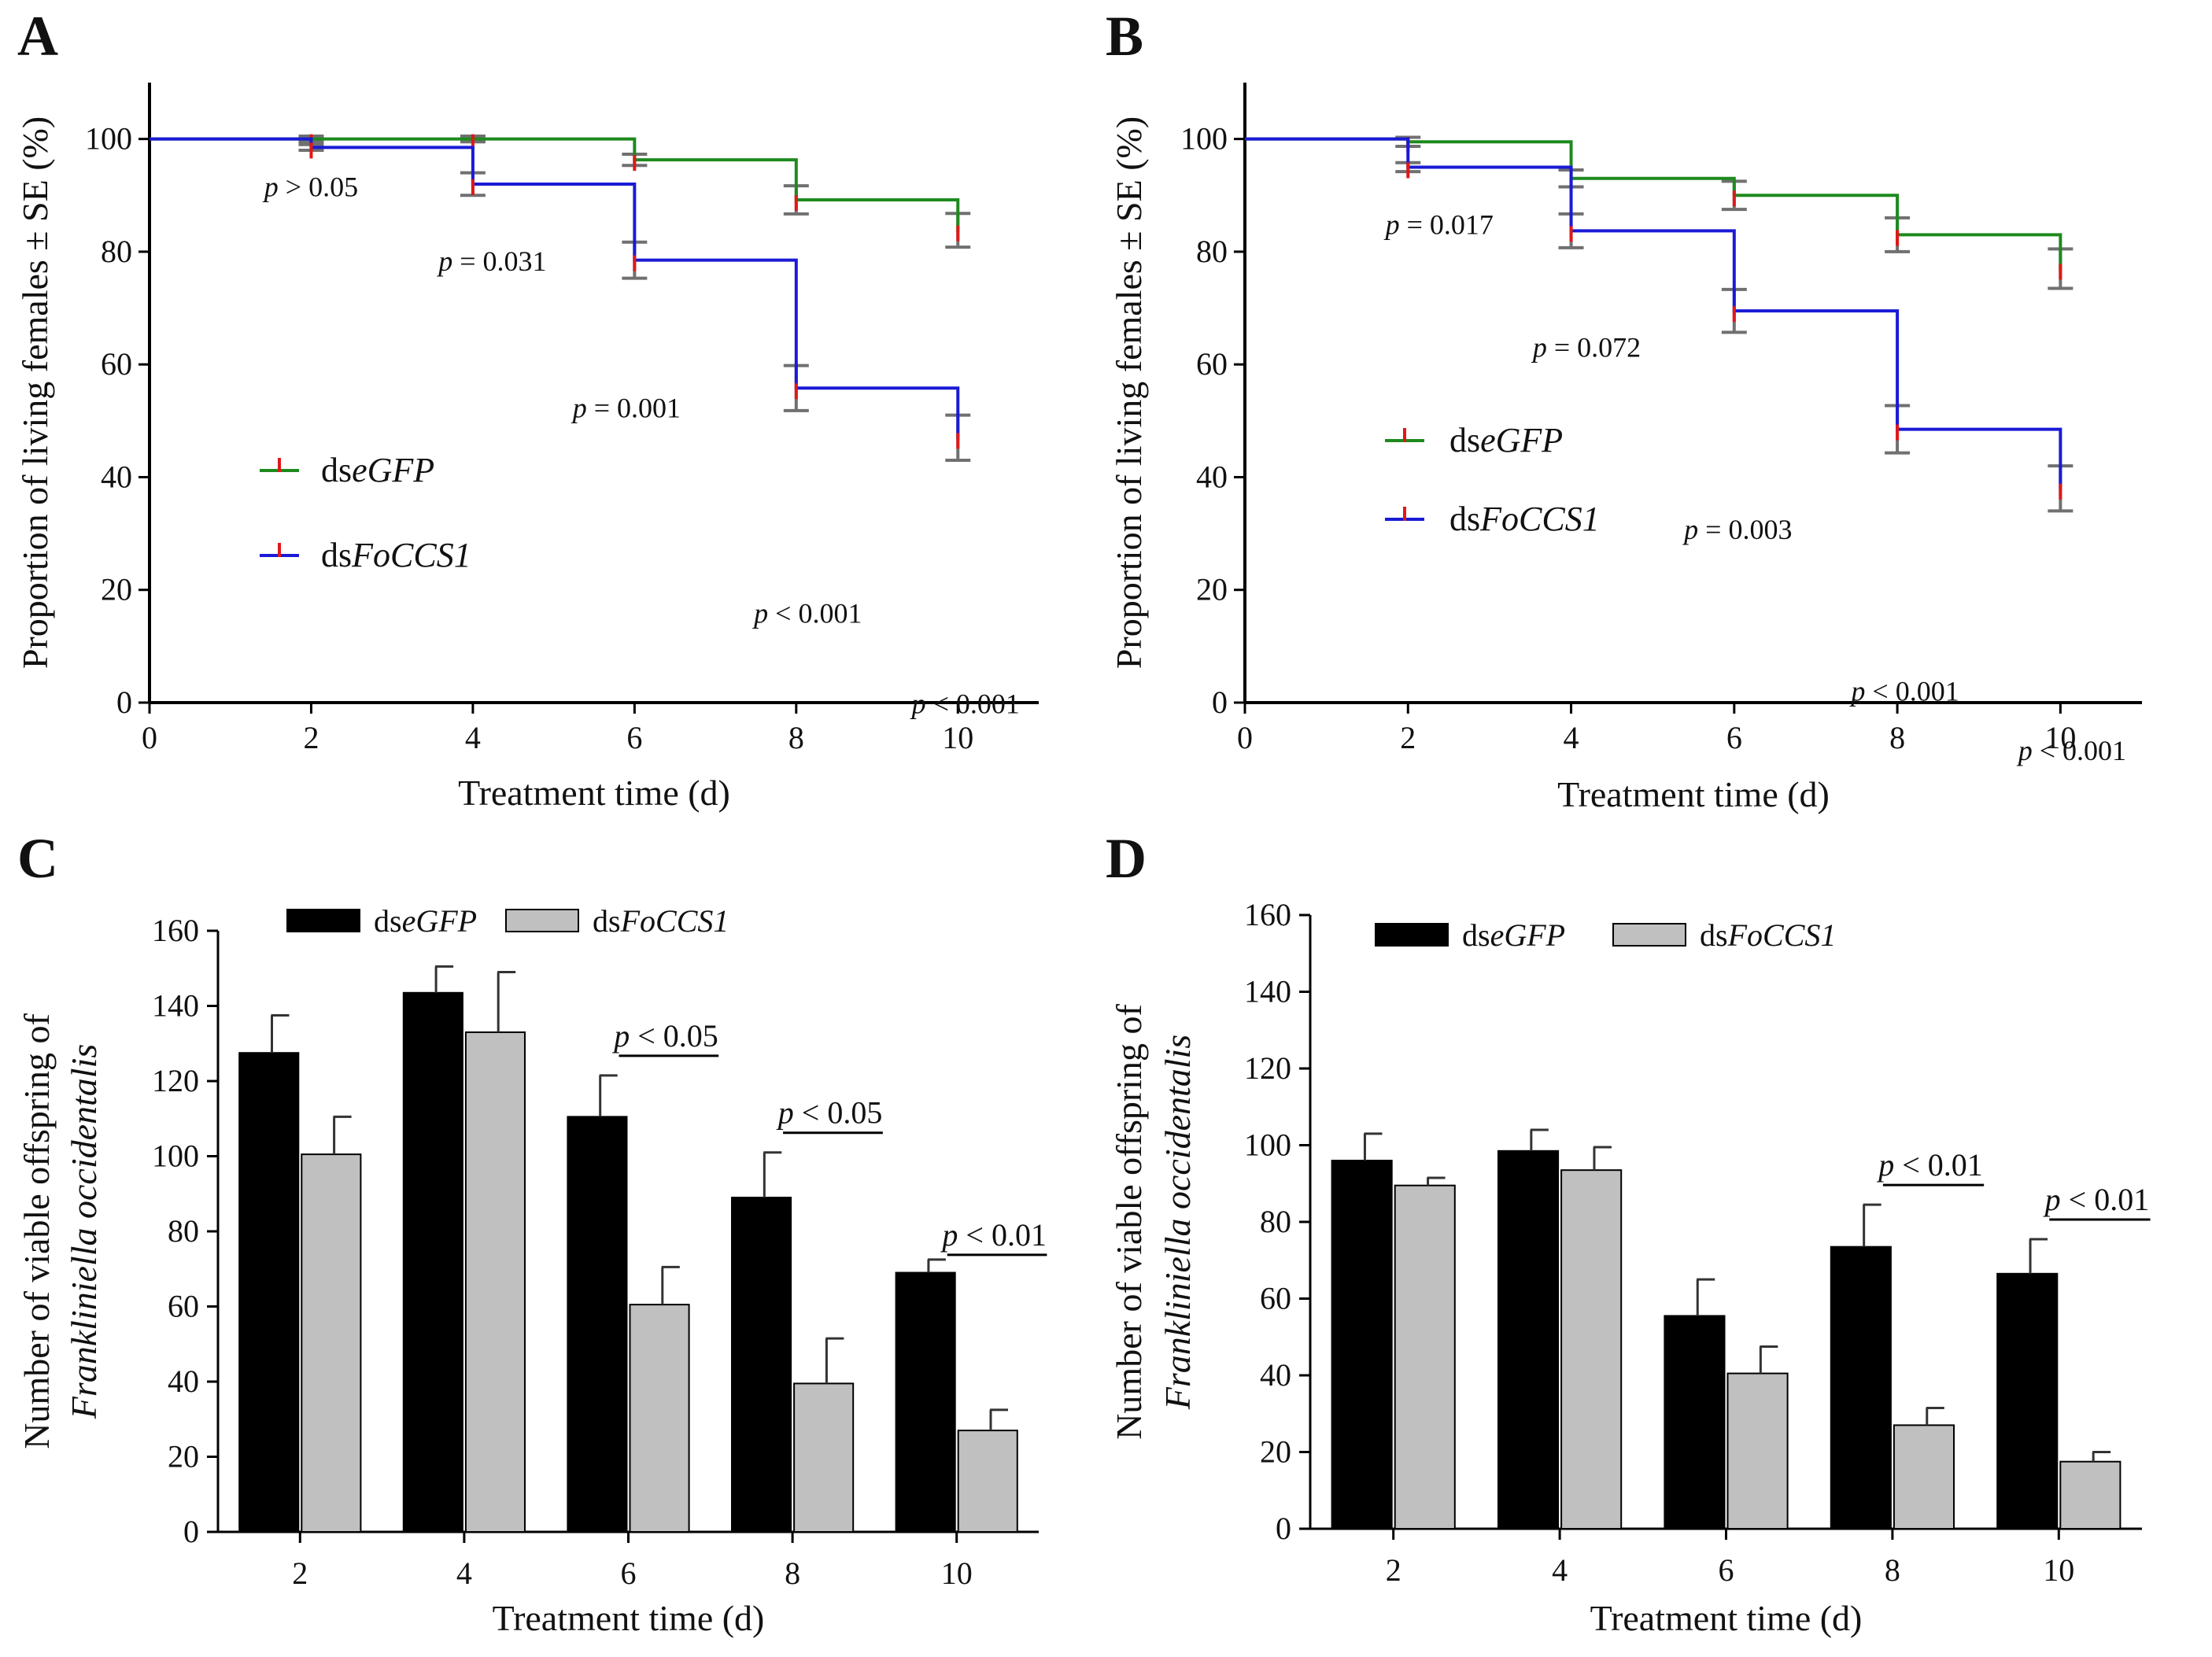  I want to click on p-value-label: p = 0.017, so click(1438, 224).